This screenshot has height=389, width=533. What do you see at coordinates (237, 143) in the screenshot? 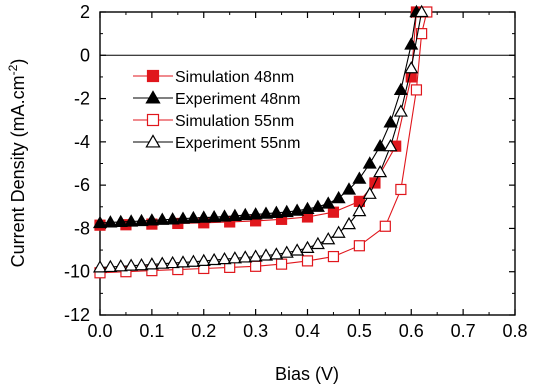
I see `legend-label: Experiment 55nm` at bounding box center [237, 143].